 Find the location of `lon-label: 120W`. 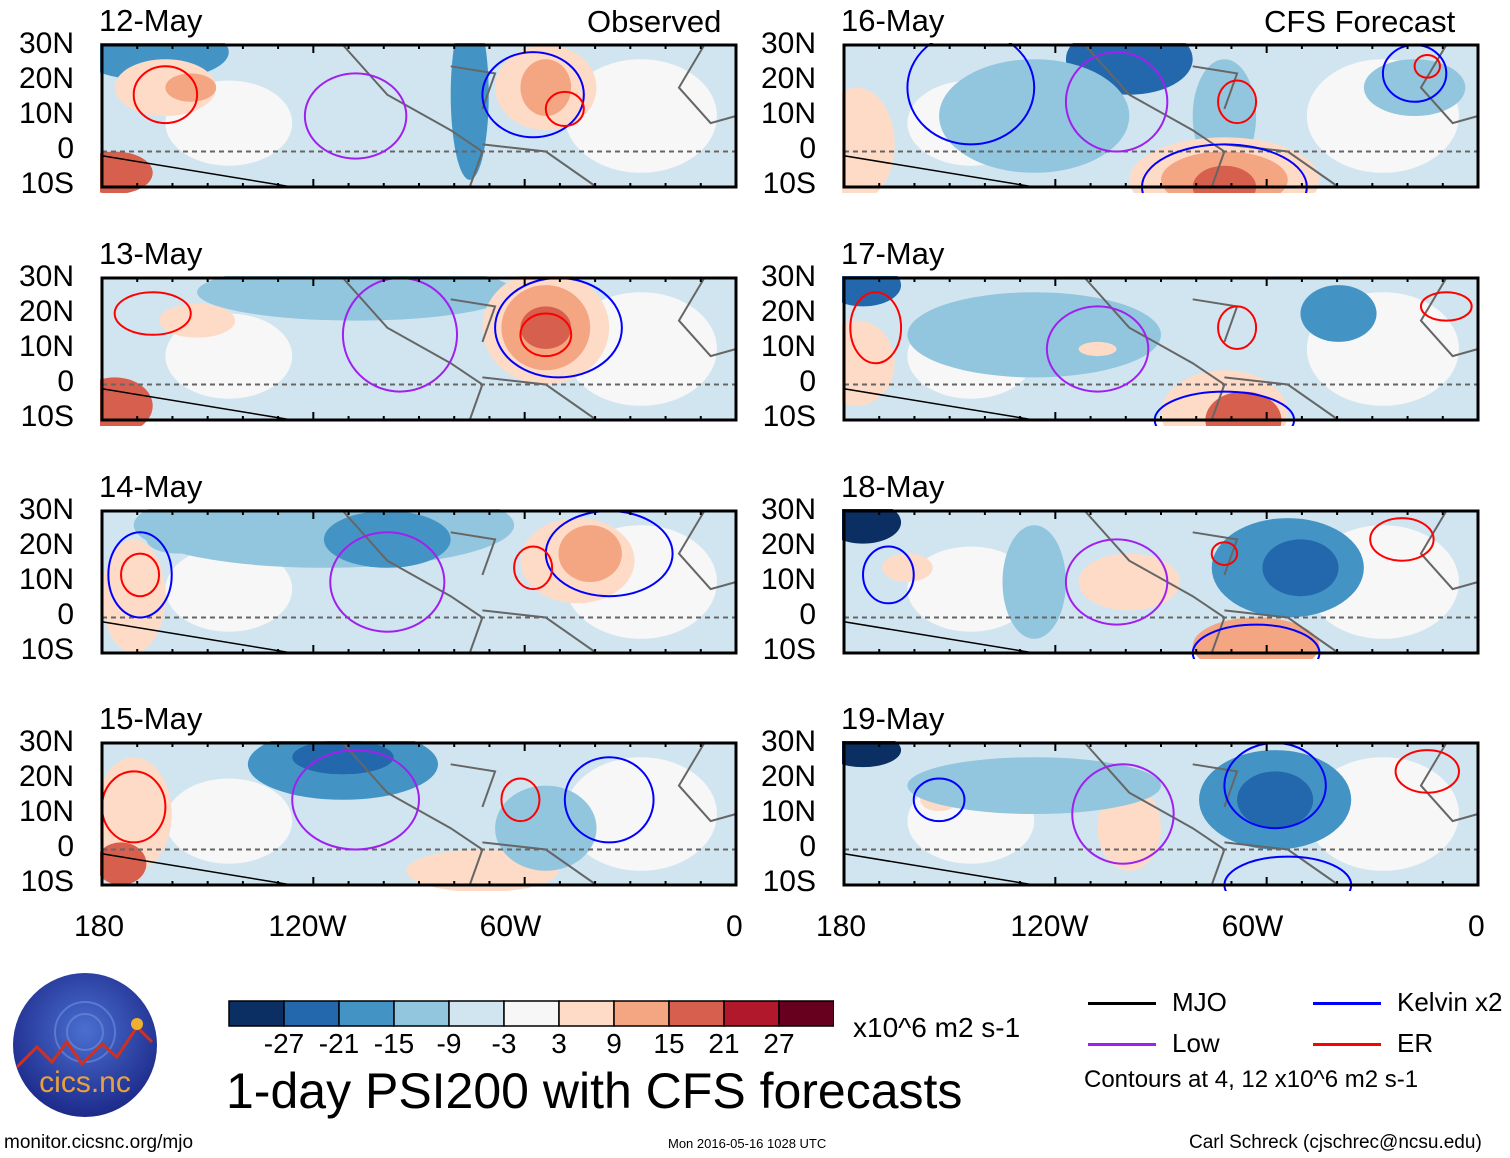

lon-label: 120W is located at coordinates (307, 926).